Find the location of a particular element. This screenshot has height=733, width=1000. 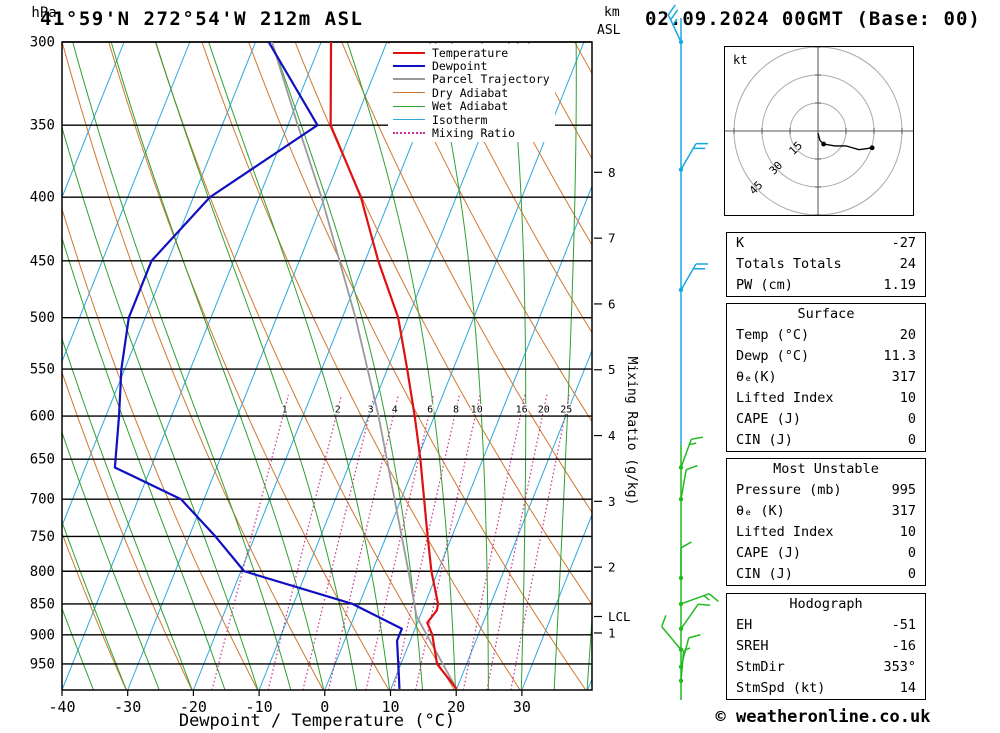

indices-table: K -27 Totals Totals 24 PW (cm) 1.19 is located at coordinates (826, 264).